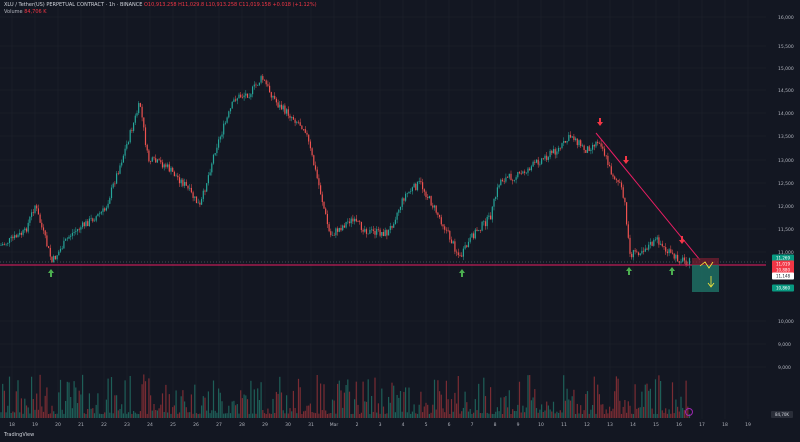 This screenshot has width=800, height=442. I want to click on time-axis-label: 26, so click(196, 425).